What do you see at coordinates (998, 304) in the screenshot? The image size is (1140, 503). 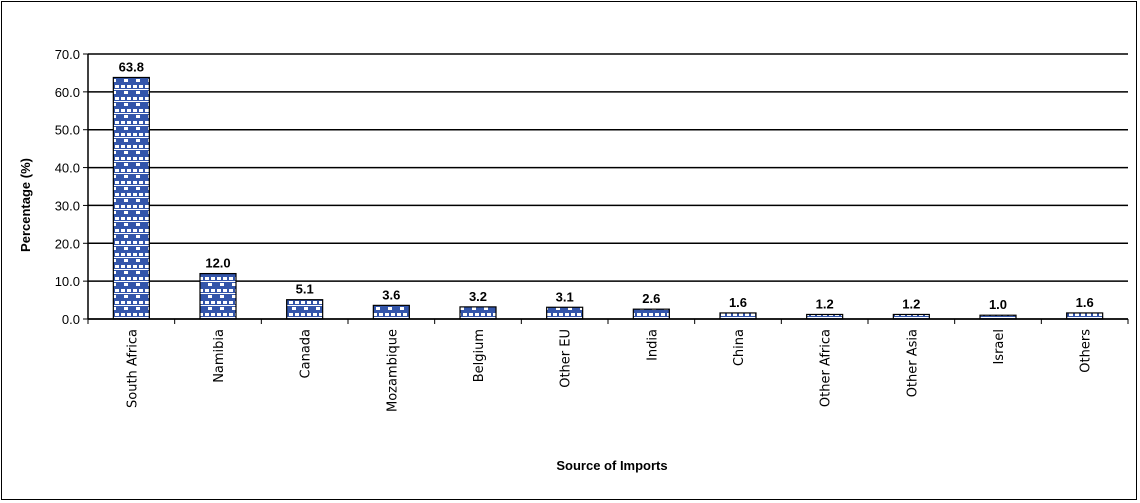 I see `data-label: 1.0` at bounding box center [998, 304].